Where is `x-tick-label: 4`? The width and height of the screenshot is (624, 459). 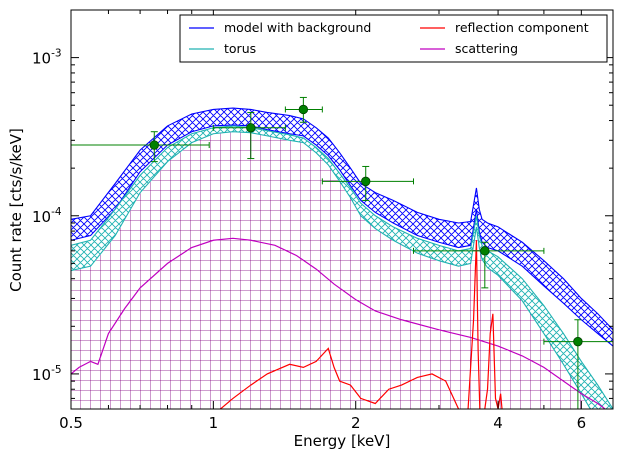
x-tick-label: 4 is located at coordinates (498, 423).